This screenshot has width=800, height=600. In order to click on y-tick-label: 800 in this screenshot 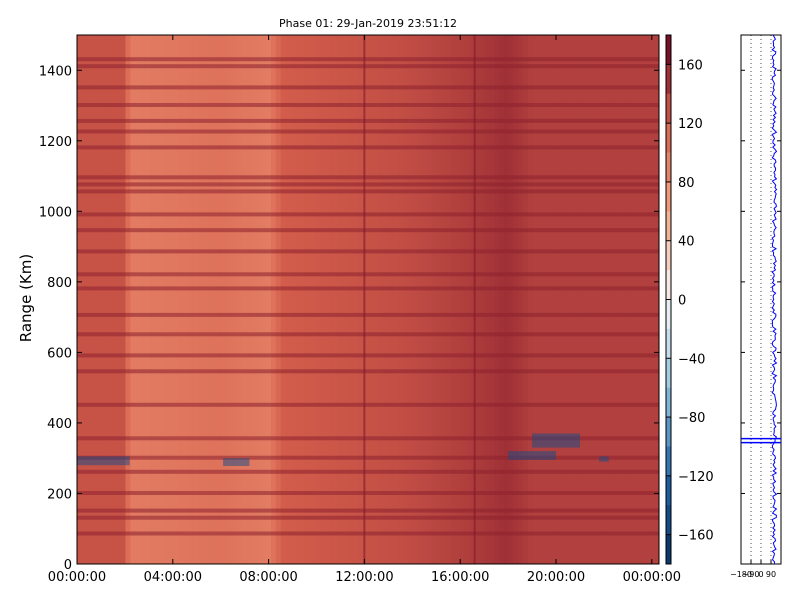, I will do `click(59, 283)`.